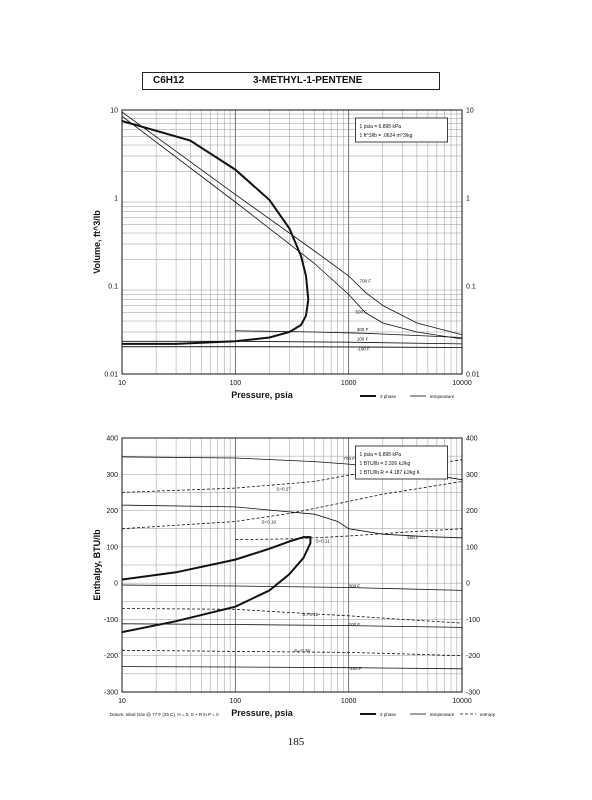 This screenshot has height=800, width=592. Describe the element at coordinates (472, 547) in the screenshot. I see `y-tick-label-right: 100` at that location.